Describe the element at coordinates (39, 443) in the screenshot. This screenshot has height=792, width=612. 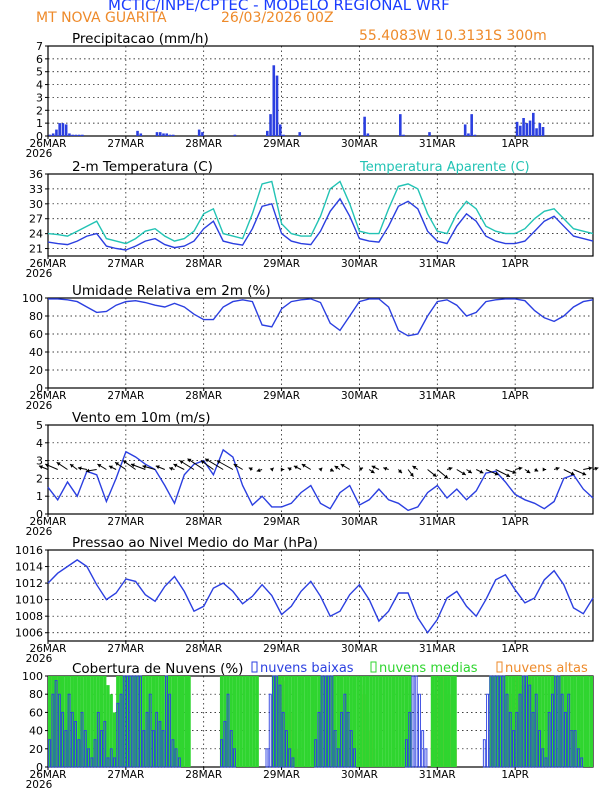
I see `y-tick-label: 4` at that location.